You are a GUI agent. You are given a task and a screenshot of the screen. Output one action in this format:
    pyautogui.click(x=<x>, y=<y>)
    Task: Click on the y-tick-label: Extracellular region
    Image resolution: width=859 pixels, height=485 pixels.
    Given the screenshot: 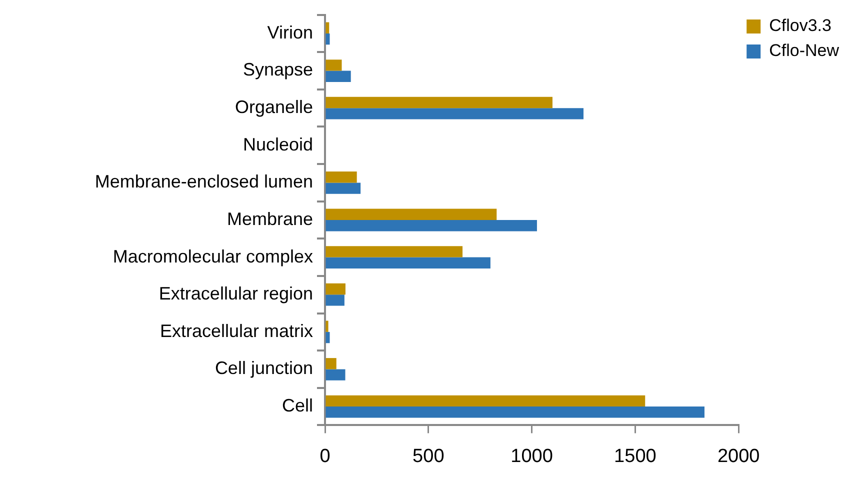 What is the action you would take?
    pyautogui.click(x=235, y=294)
    